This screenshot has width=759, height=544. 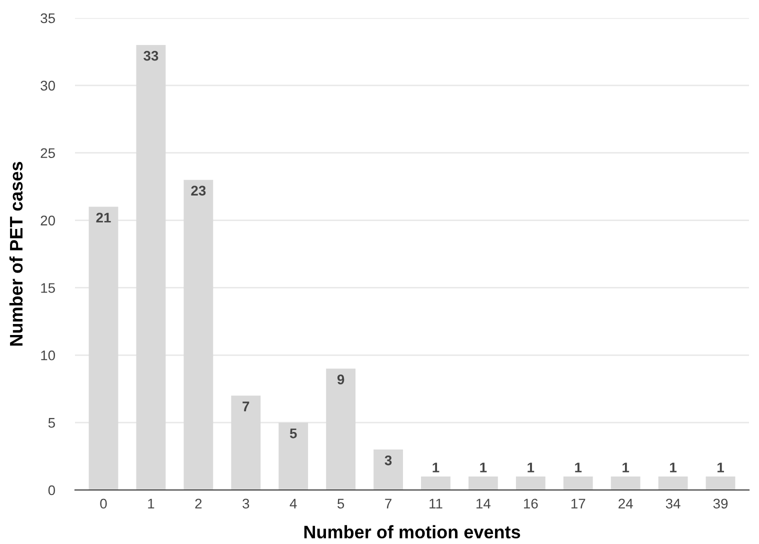 I want to click on x-tick-label: 0, so click(x=103, y=503).